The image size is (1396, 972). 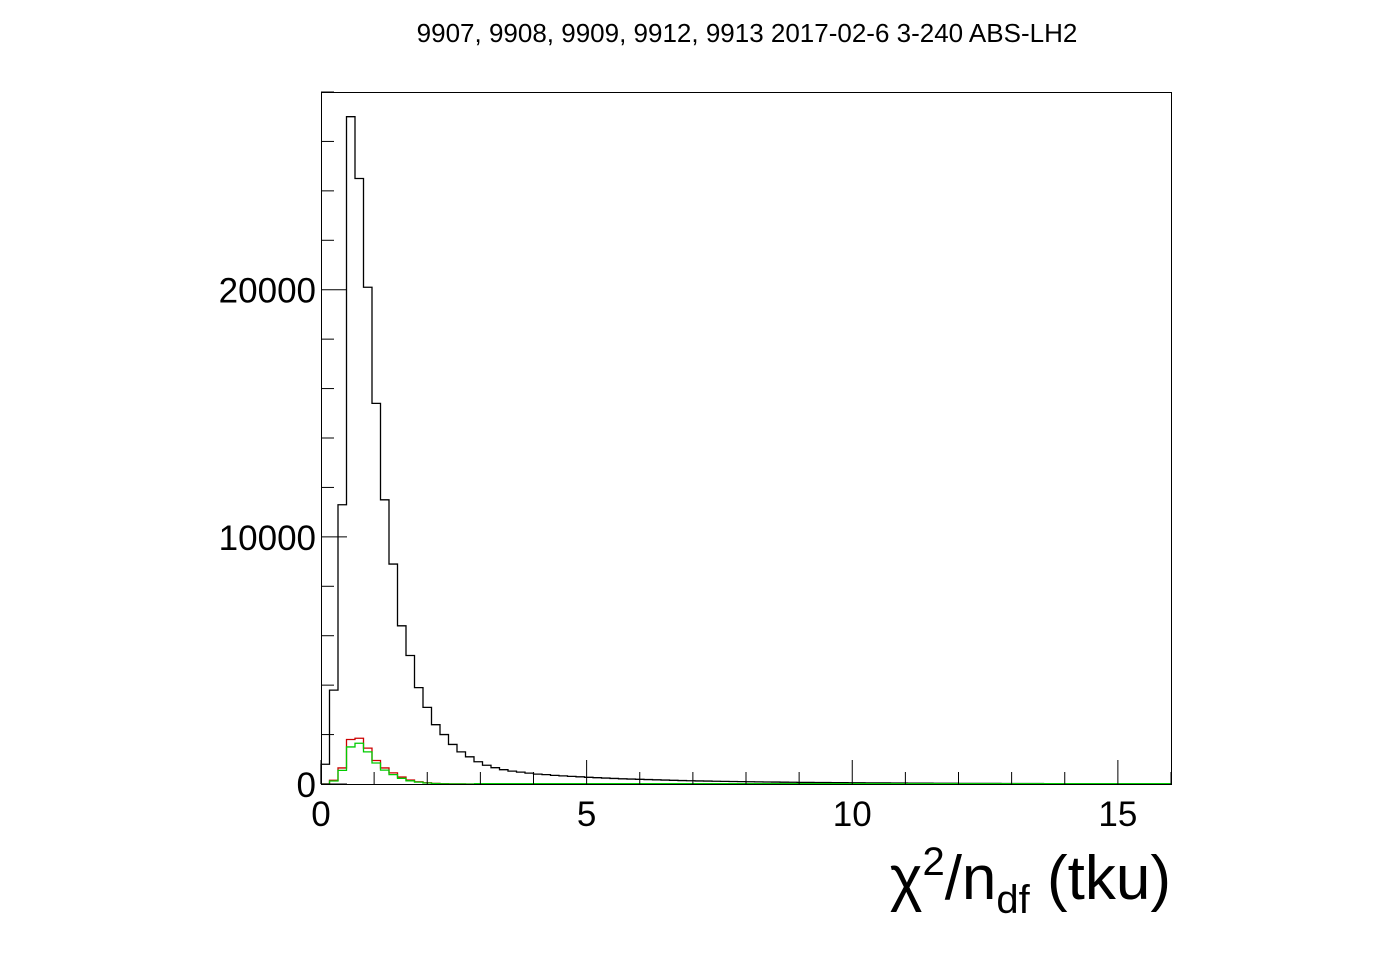 What do you see at coordinates (933, 862) in the screenshot?
I see `x-axis-title-sup: 2` at bounding box center [933, 862].